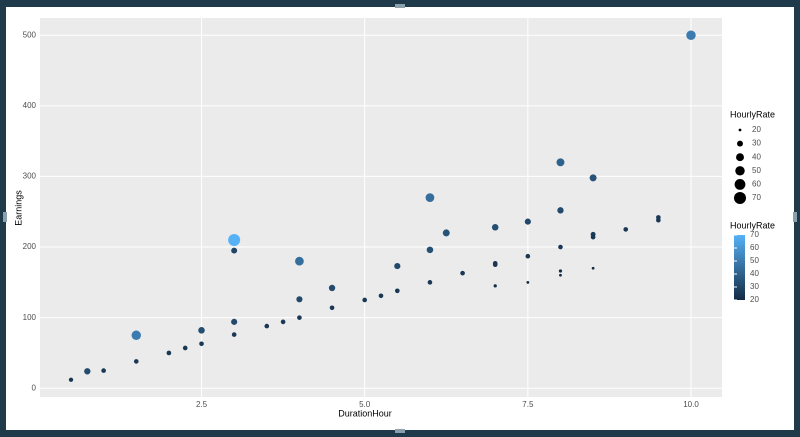  Describe the element at coordinates (30, 246) in the screenshot. I see `y-tick-label: 200` at that location.